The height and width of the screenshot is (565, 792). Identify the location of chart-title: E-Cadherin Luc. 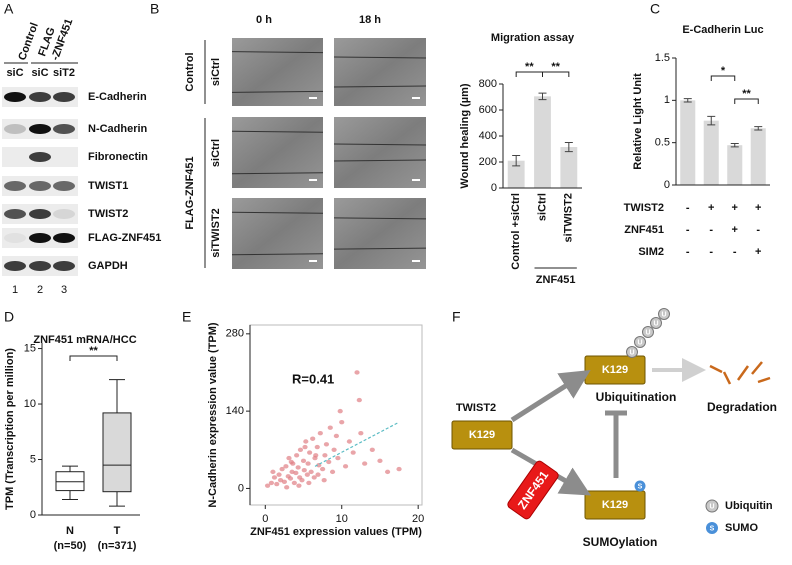
(722, 30).